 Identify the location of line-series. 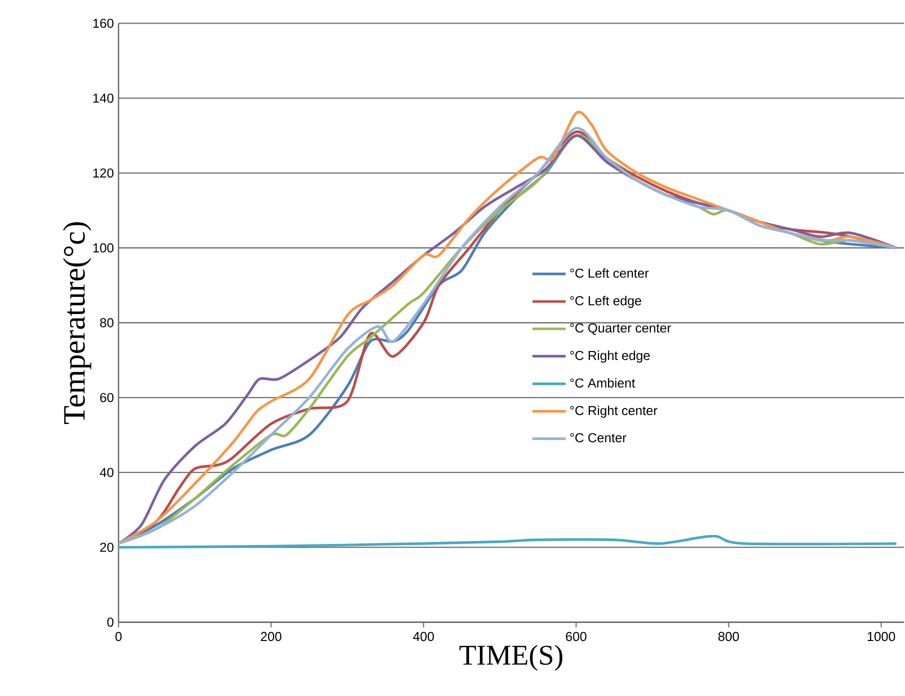
(508, 541).